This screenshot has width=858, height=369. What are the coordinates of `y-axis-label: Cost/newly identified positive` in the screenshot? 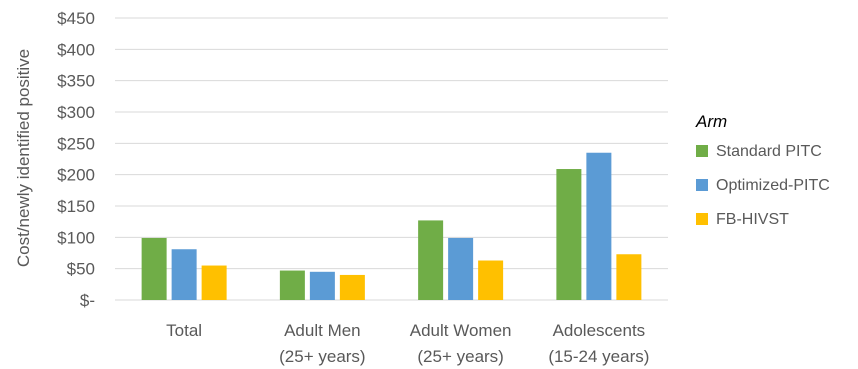 It's located at (23, 158).